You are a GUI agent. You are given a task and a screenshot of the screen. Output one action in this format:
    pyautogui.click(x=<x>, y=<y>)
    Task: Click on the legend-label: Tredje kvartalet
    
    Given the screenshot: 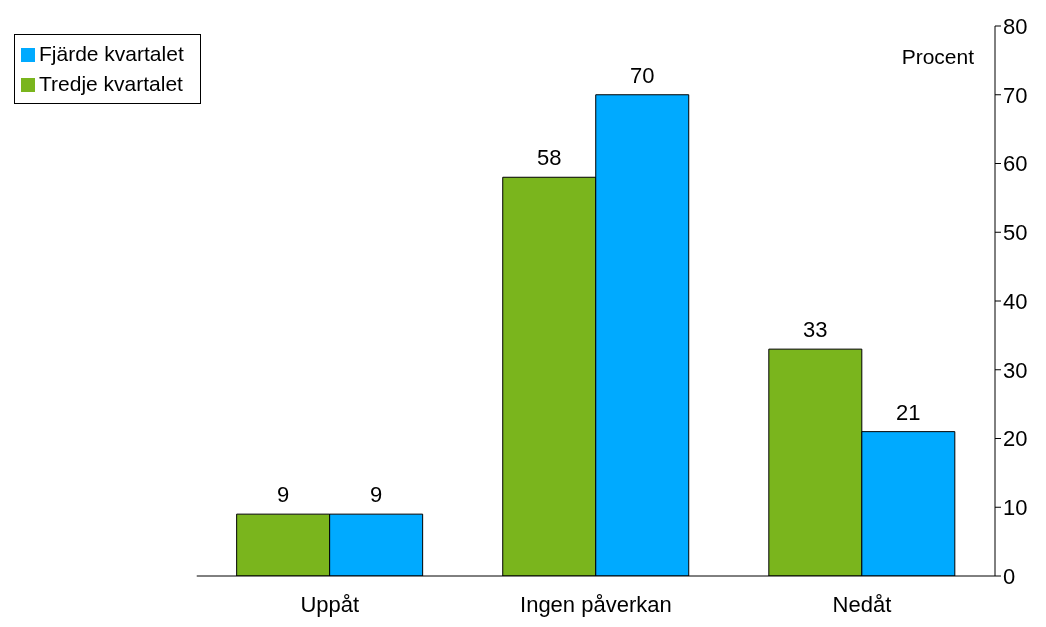 What is the action you would take?
    pyautogui.click(x=111, y=83)
    